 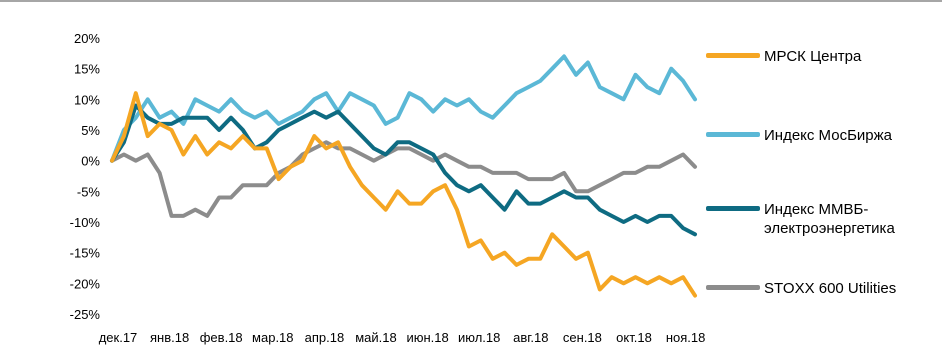 What do you see at coordinates (87, 38) in the screenshot?
I see `y-tick-label: 20%` at bounding box center [87, 38].